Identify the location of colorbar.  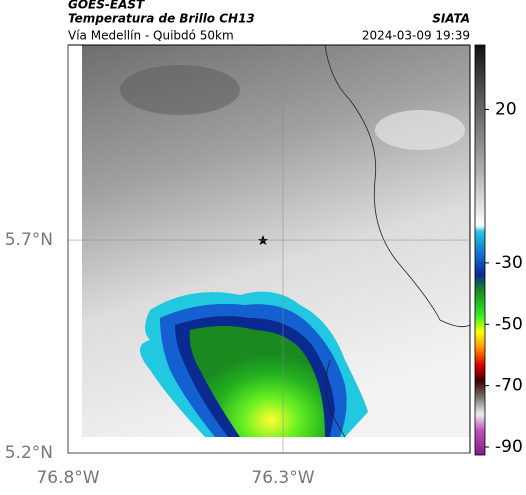
(480, 250).